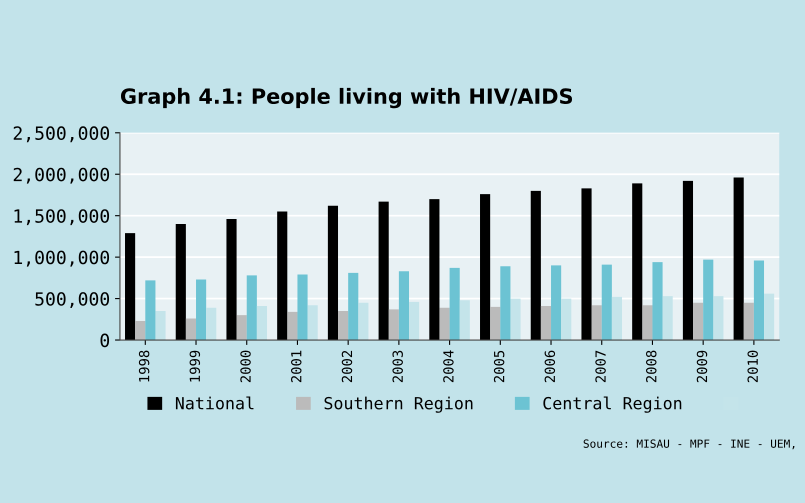  I want to click on x-tick-label: 2005, so click(499, 366).